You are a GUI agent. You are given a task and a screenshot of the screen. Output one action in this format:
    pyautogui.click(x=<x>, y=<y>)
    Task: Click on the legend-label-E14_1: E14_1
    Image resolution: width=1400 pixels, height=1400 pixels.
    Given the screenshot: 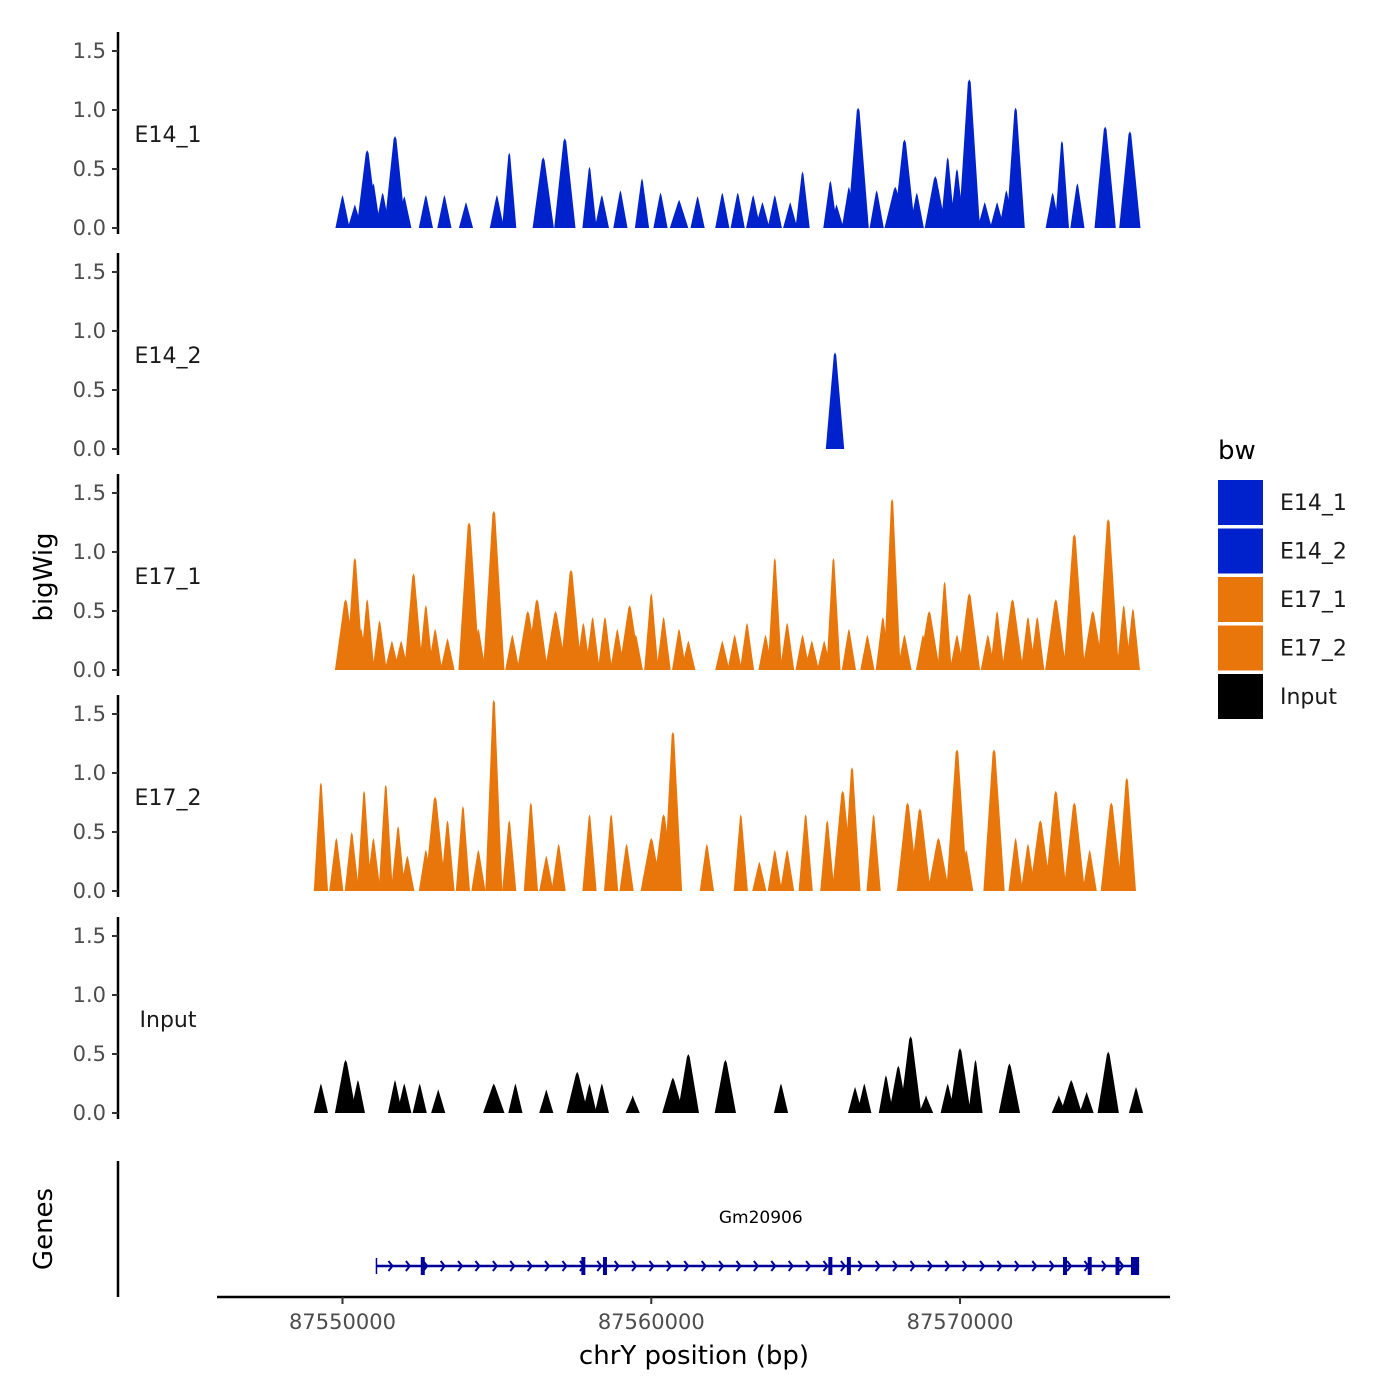 What is the action you would take?
    pyautogui.click(x=1313, y=503)
    